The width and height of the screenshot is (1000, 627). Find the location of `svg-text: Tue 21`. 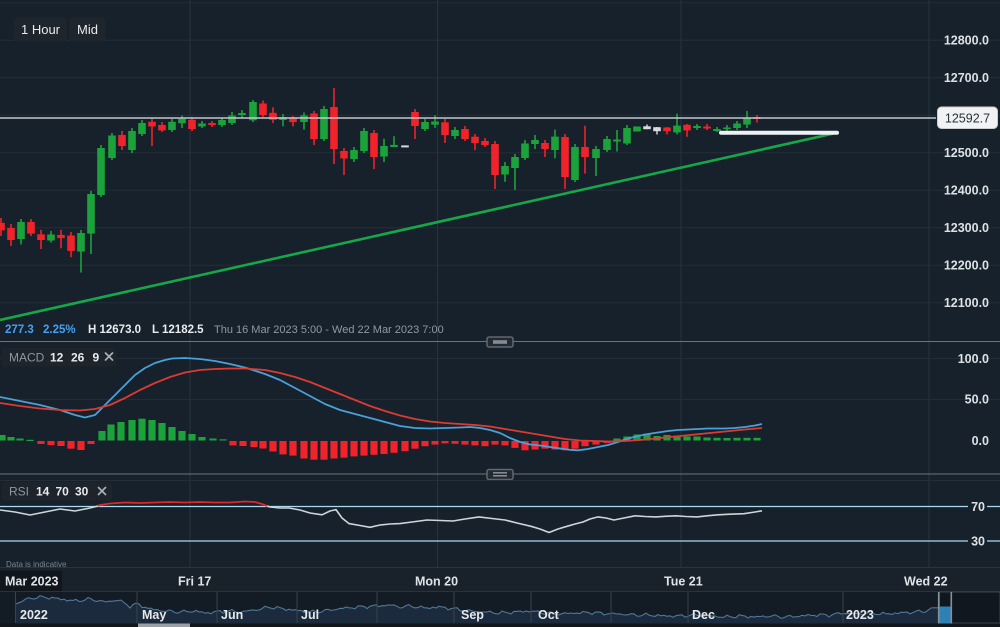

svg-text: Tue 21 is located at coordinates (683, 582).